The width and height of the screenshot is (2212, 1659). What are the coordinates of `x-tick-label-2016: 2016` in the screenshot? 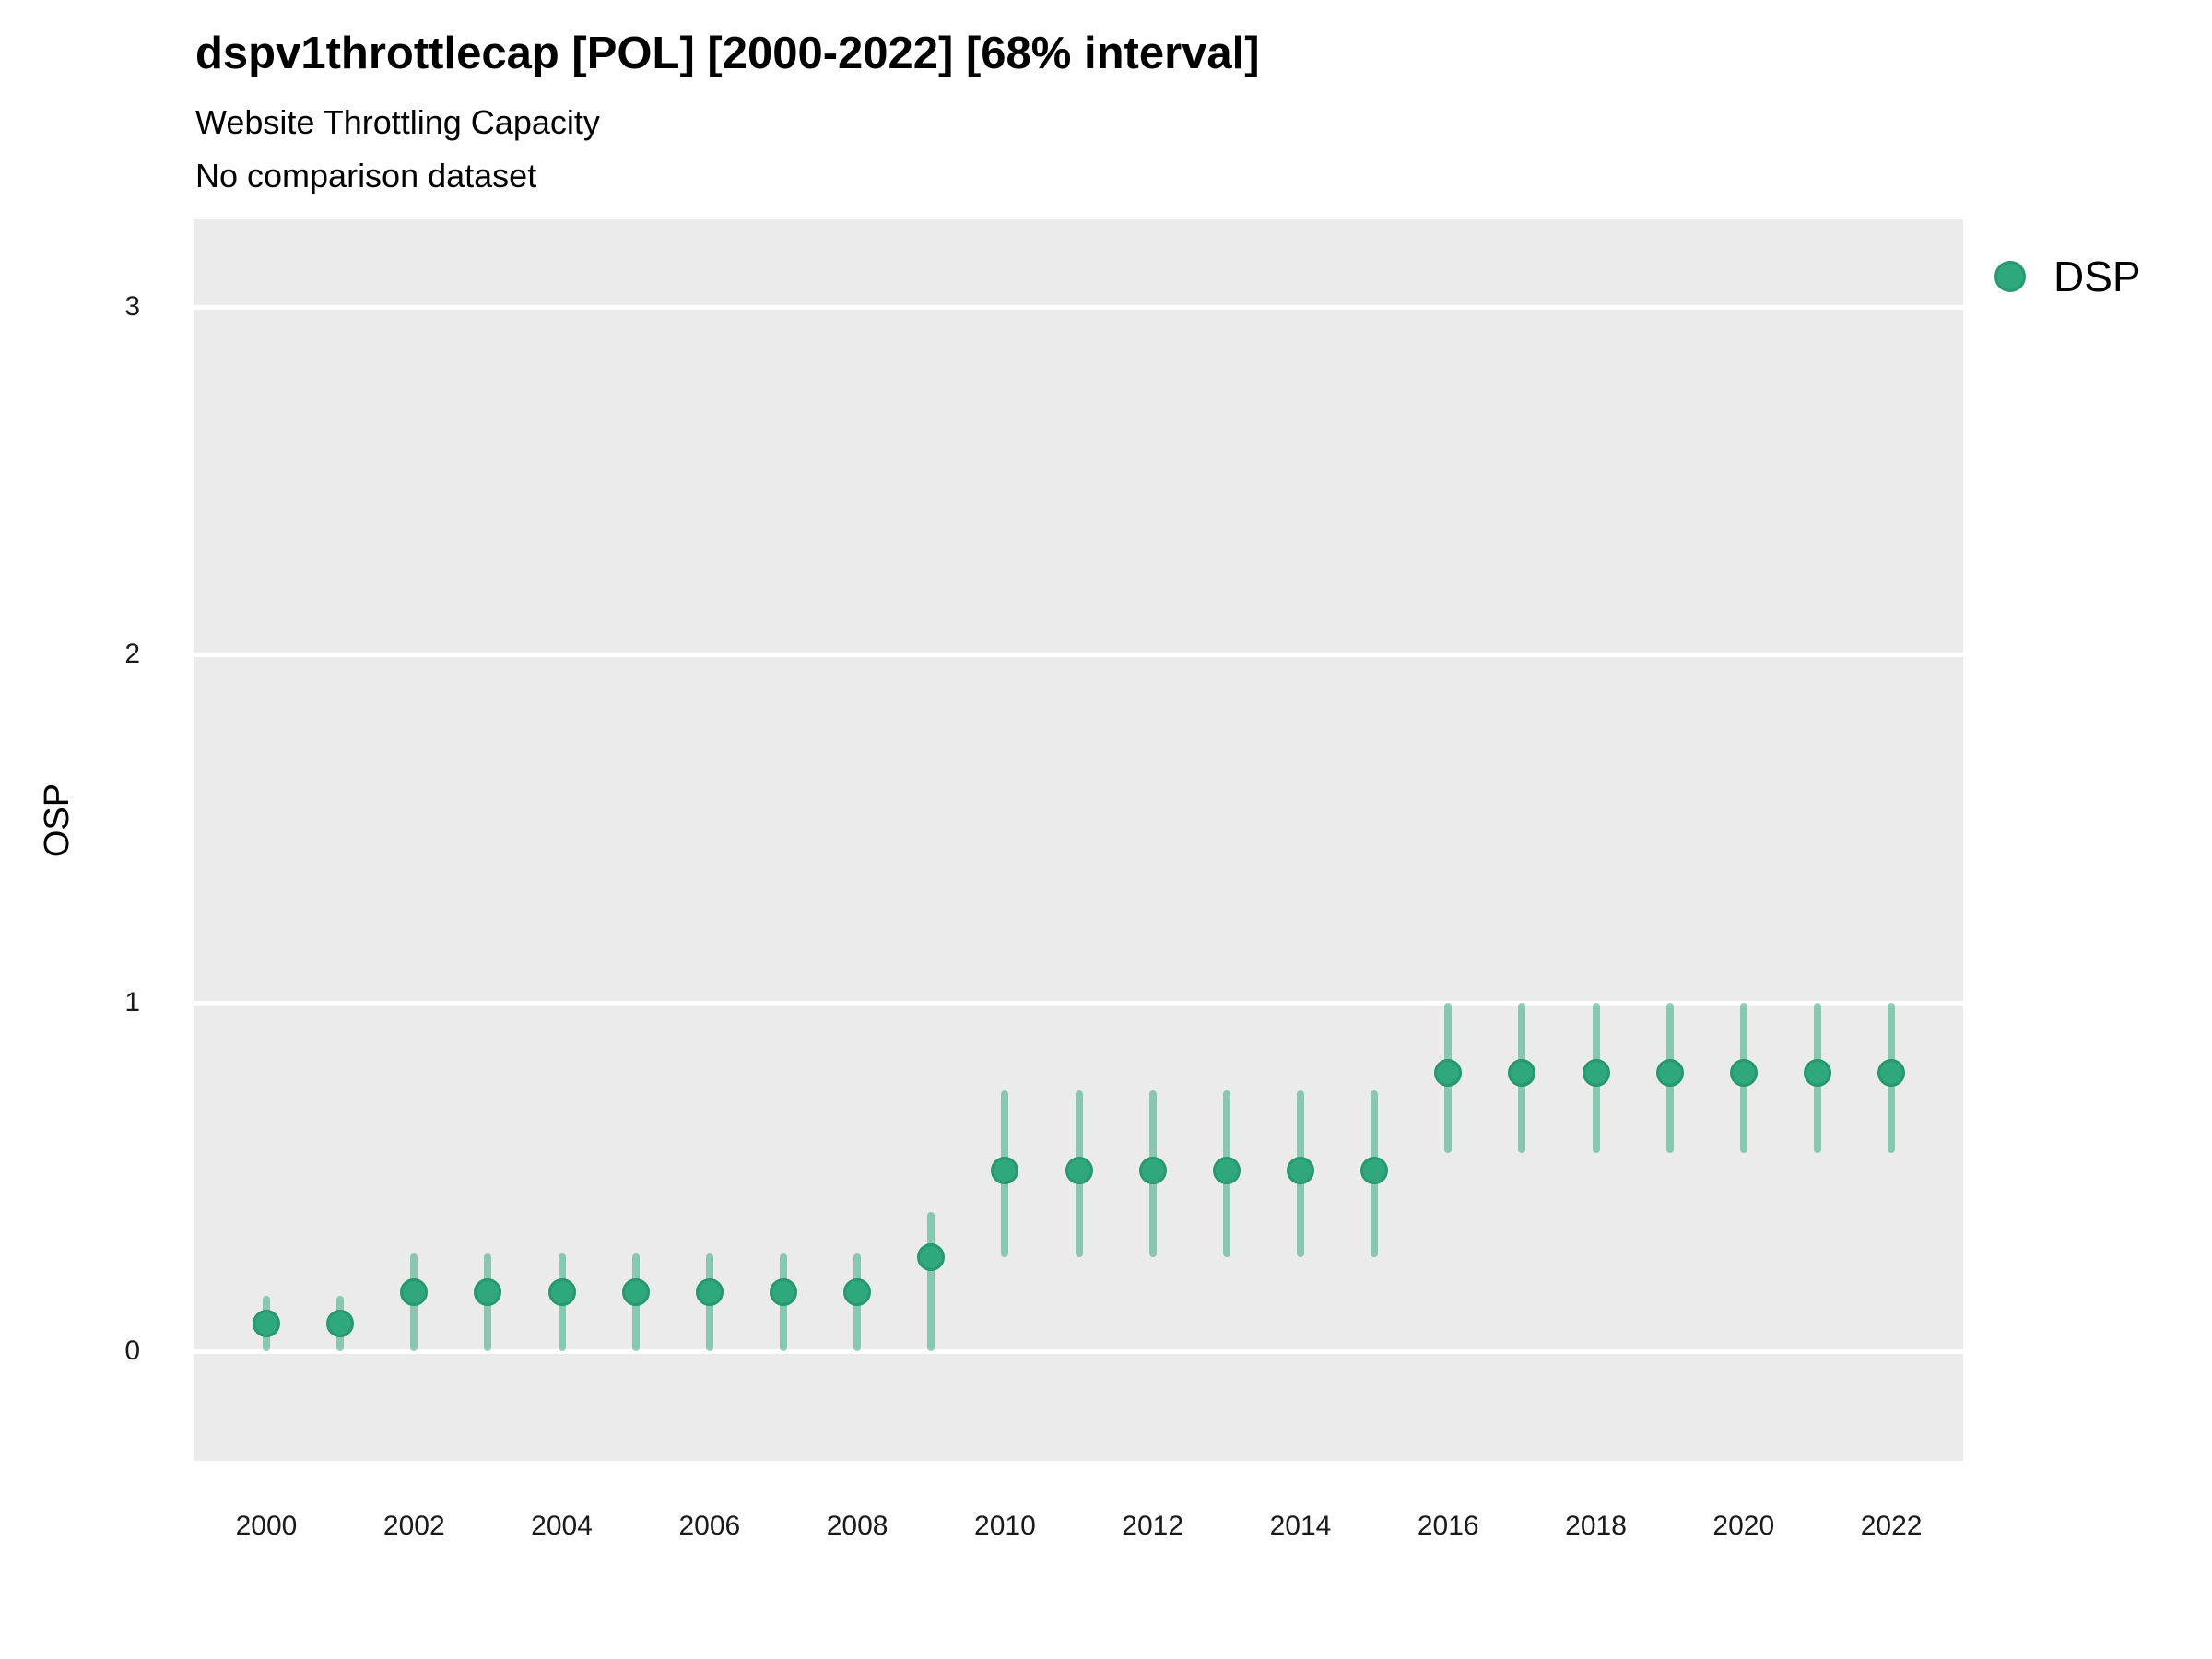 It's located at (1448, 1526).